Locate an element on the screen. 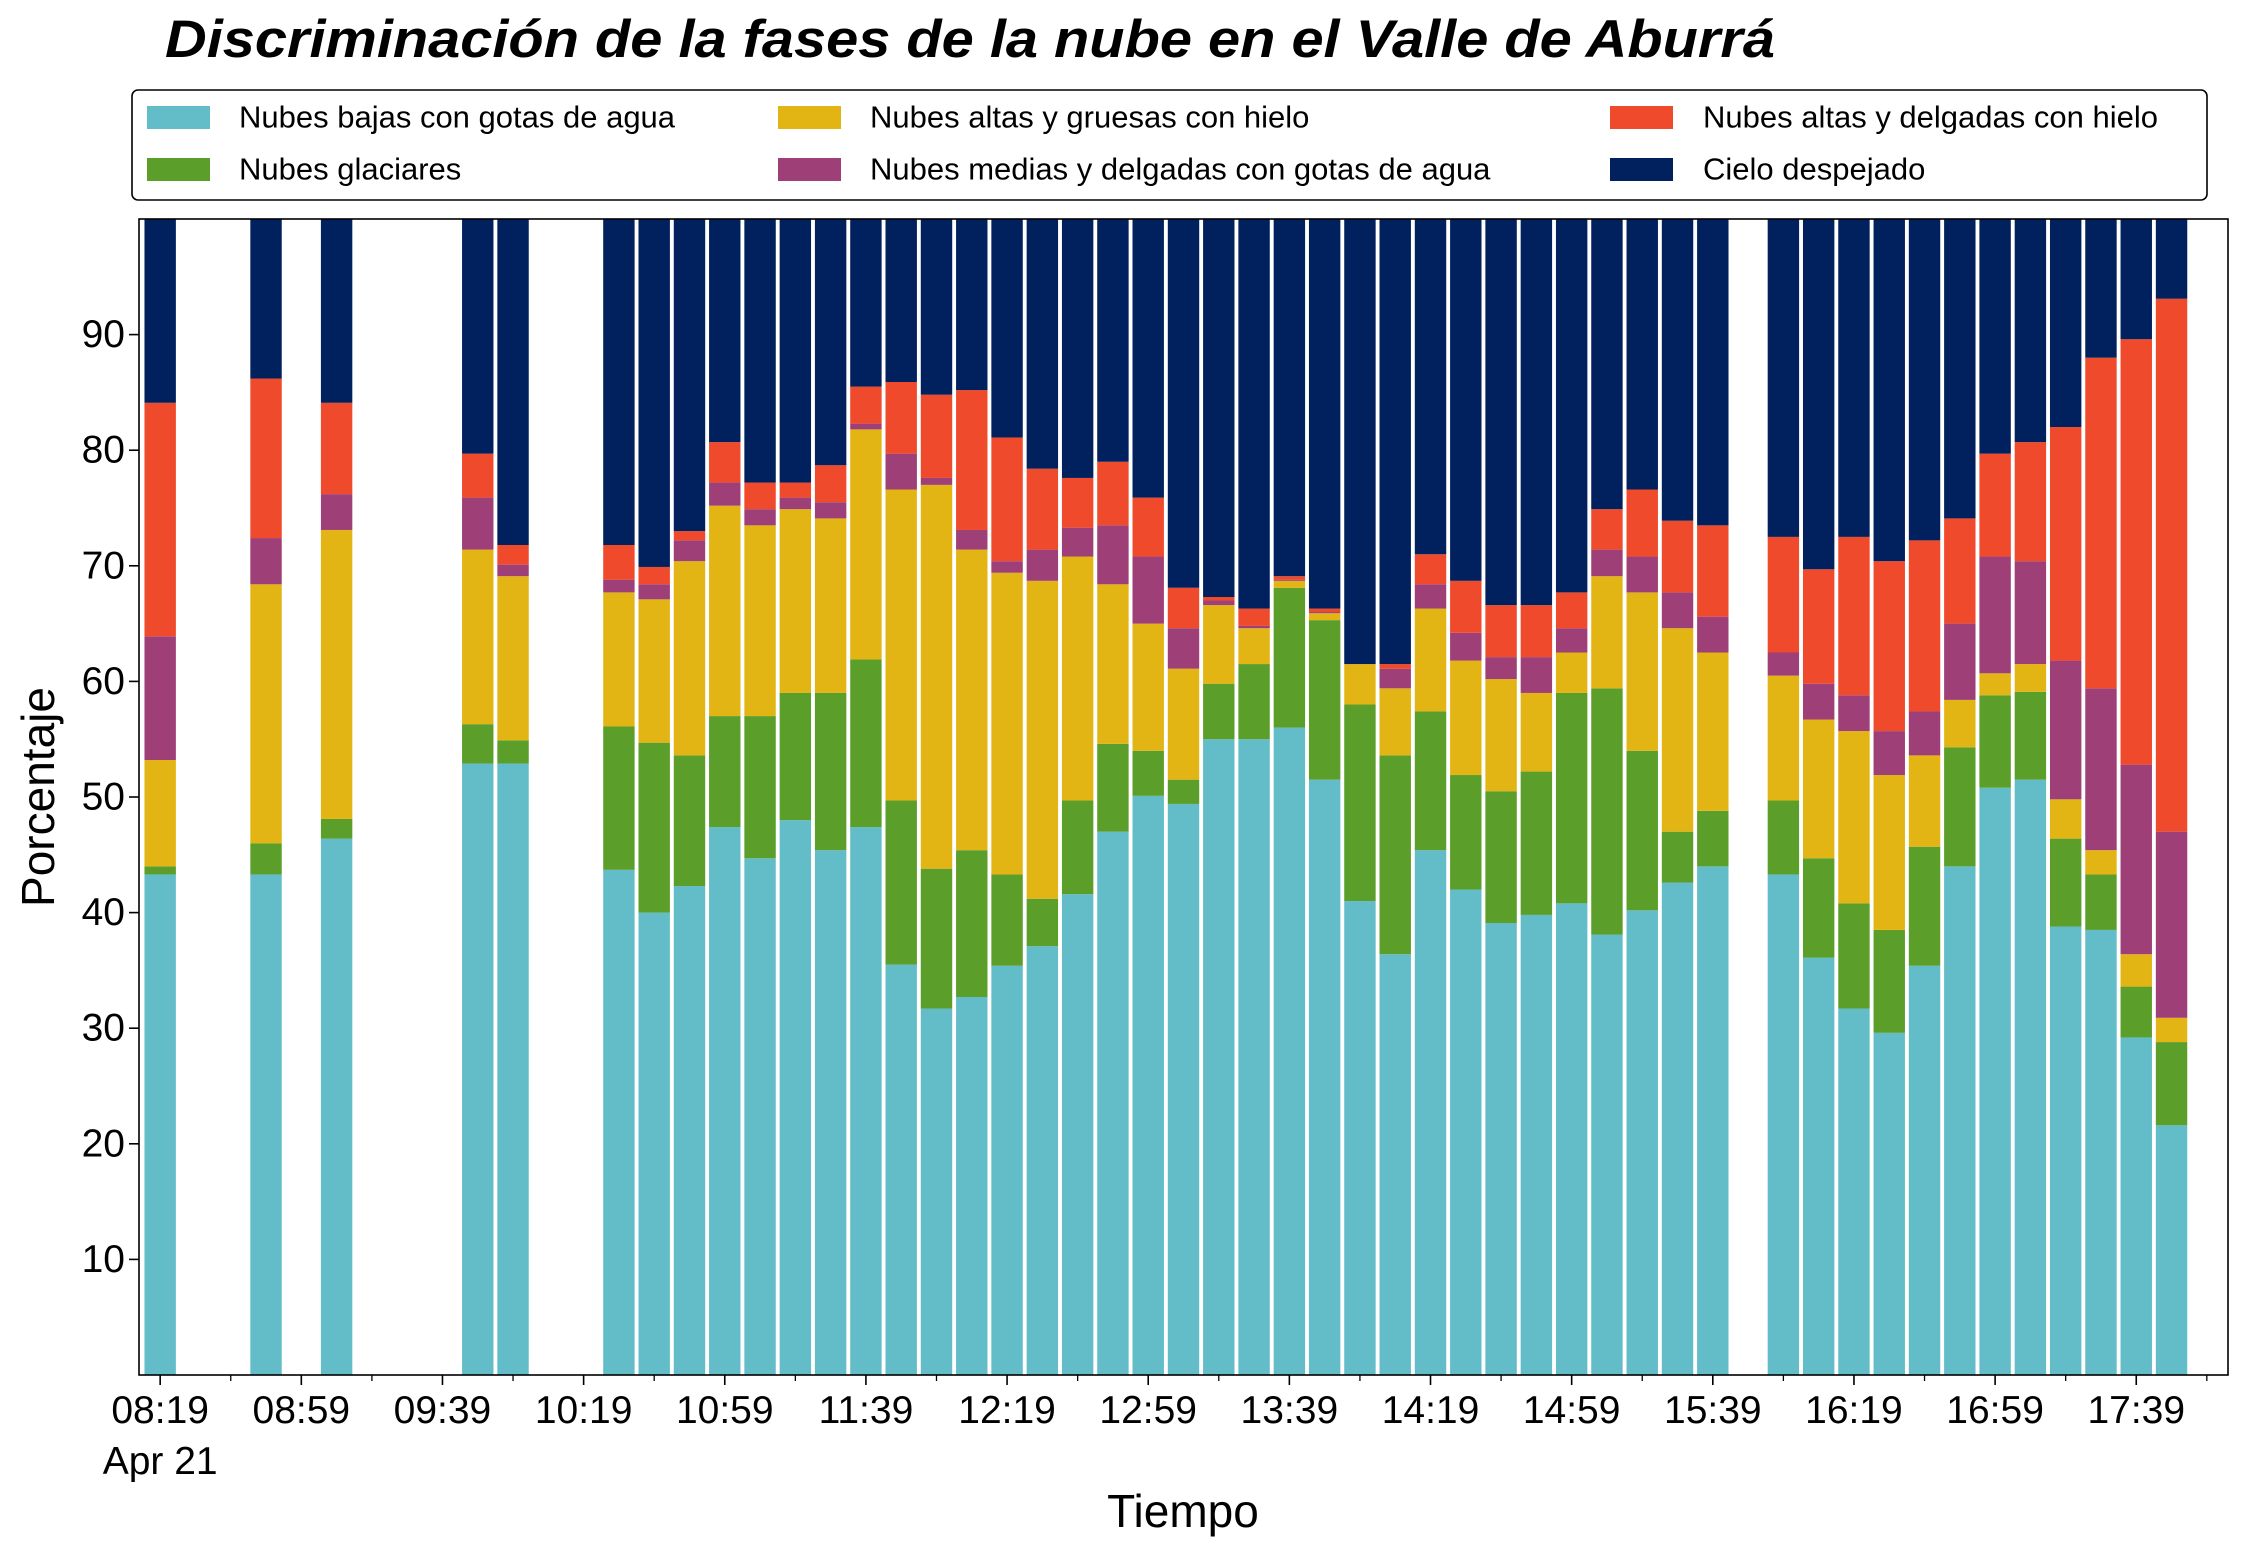  y-tick-label: 30 is located at coordinates (103, 1028).